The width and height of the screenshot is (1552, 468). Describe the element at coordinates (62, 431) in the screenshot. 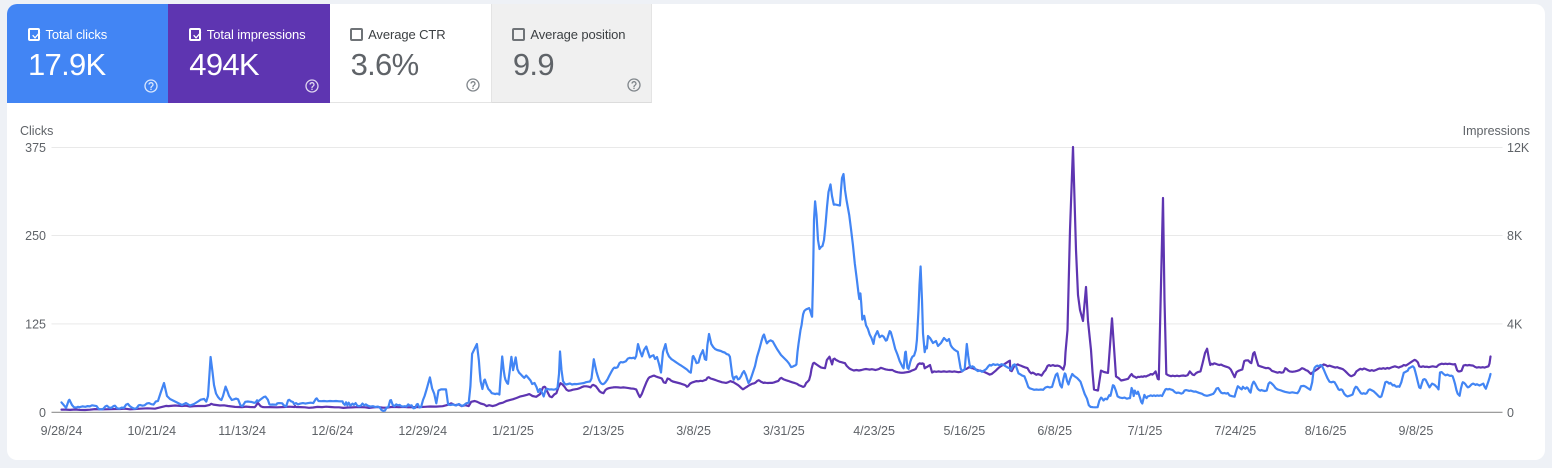

I see `svg-text: 9/28/24` at that location.